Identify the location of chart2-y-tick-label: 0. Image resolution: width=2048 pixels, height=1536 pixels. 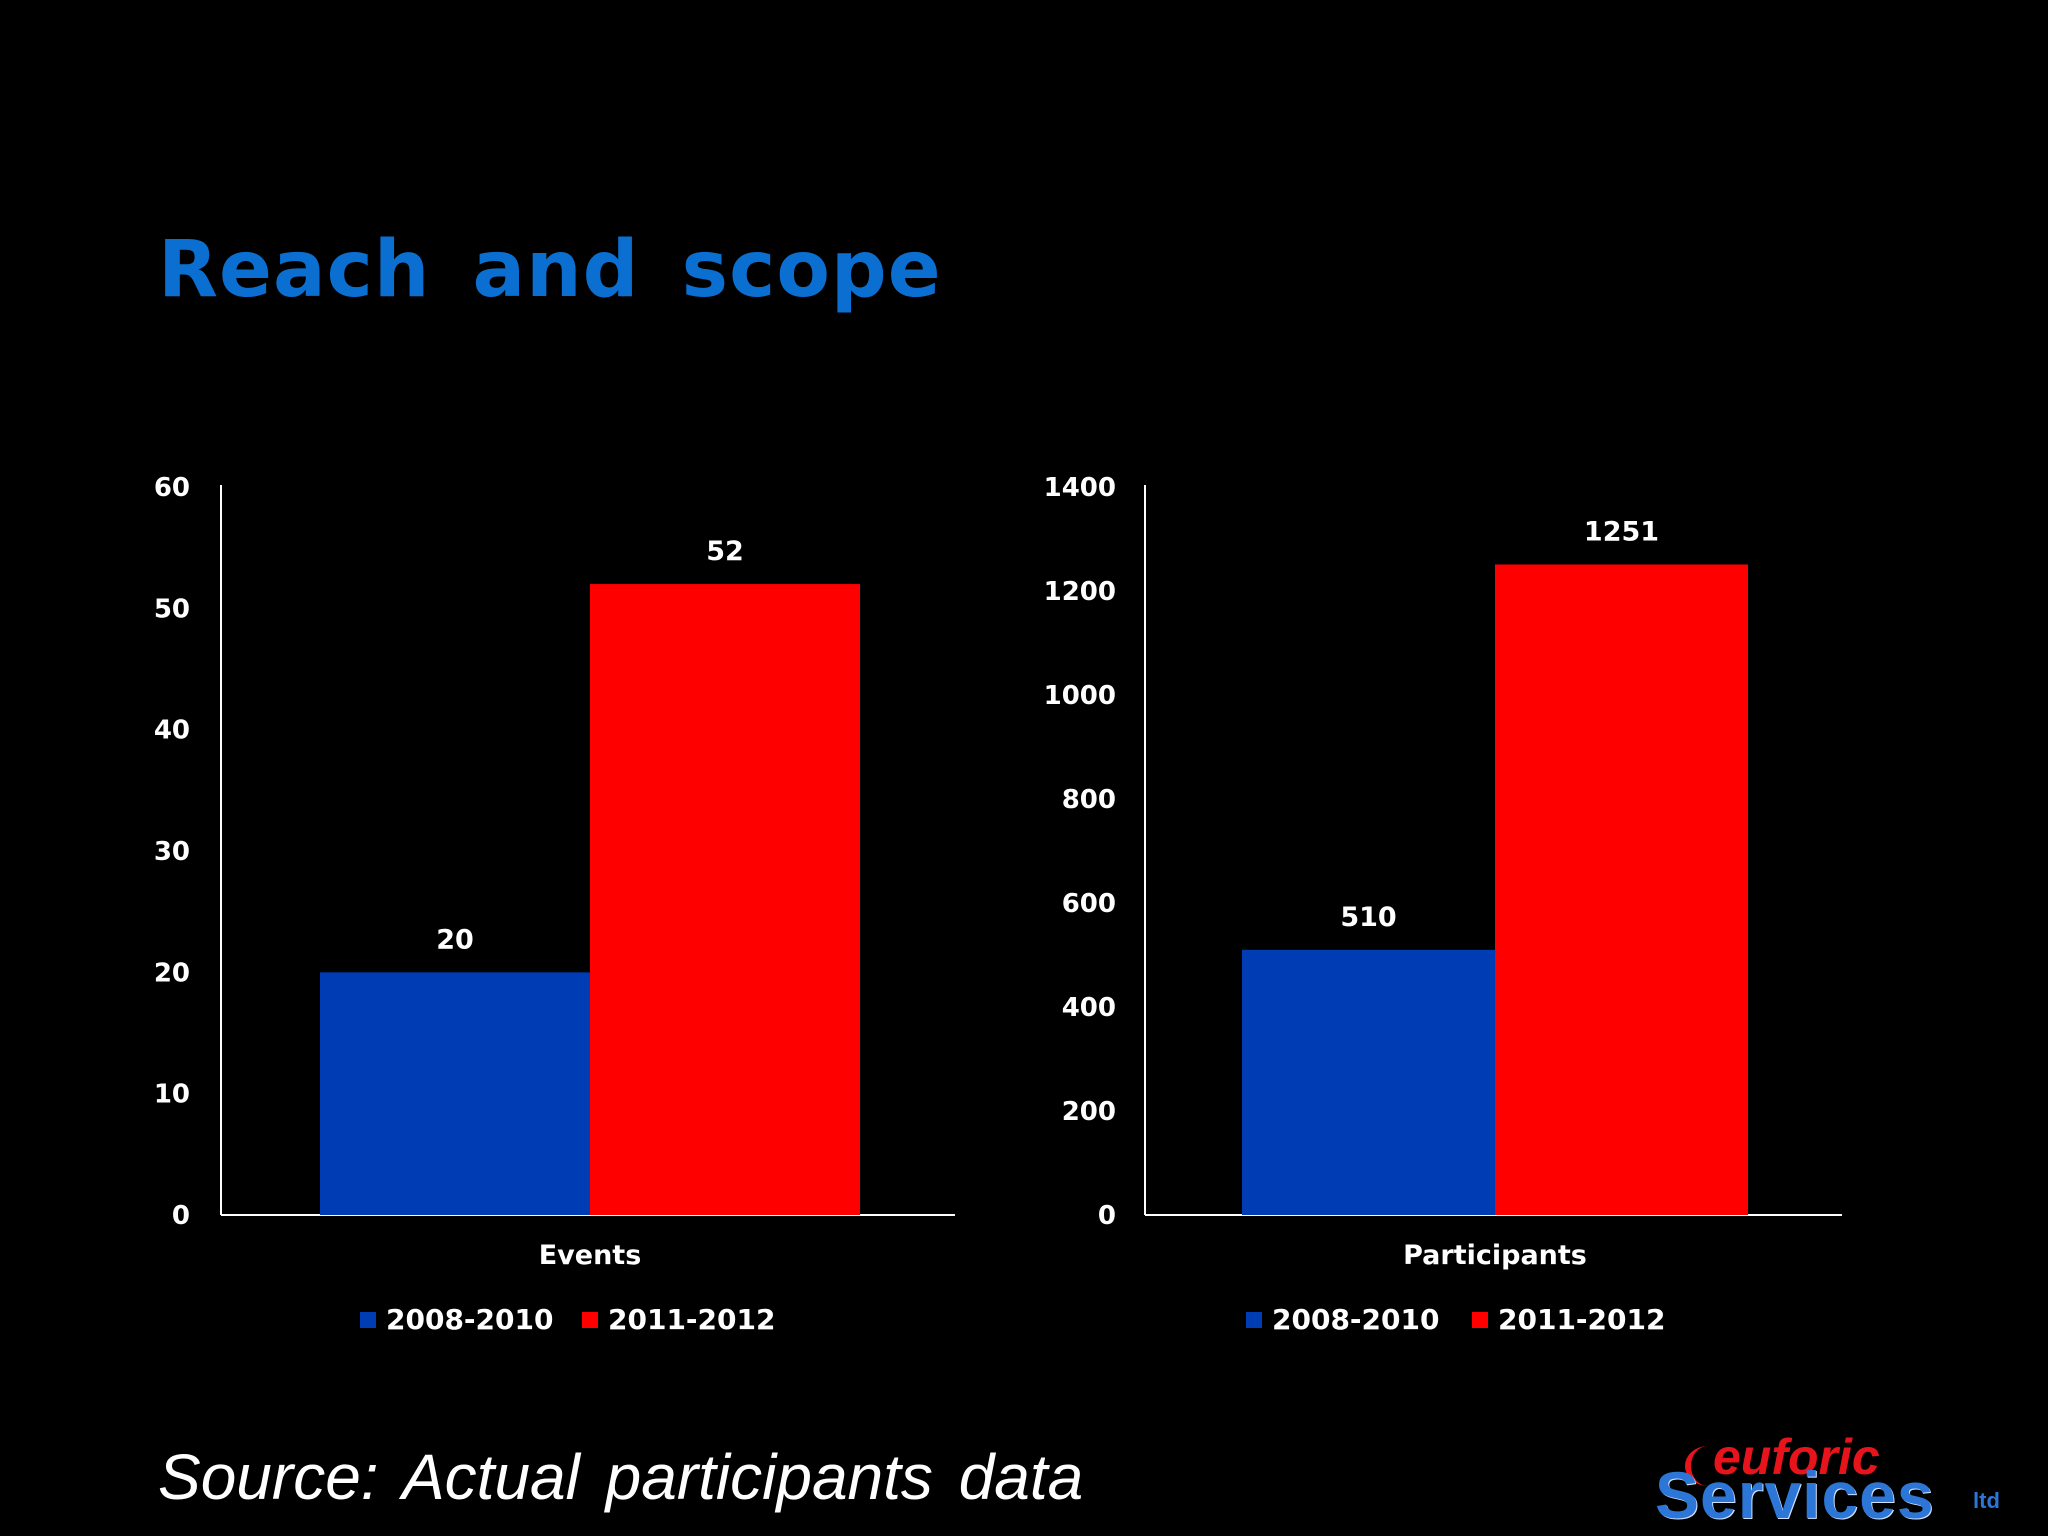
(1107, 1216).